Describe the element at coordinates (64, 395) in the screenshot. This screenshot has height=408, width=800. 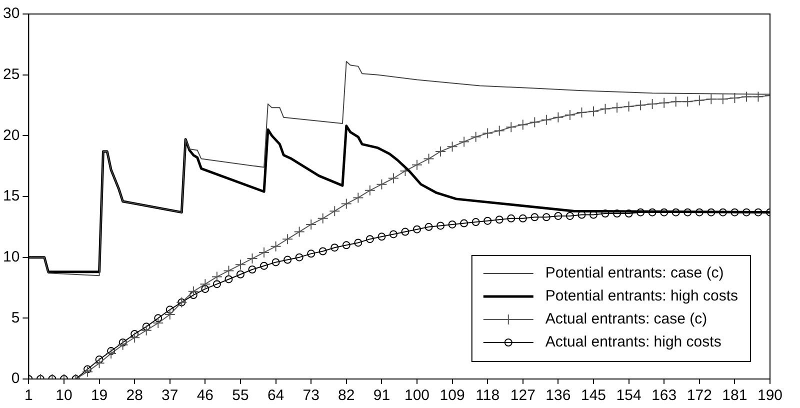
I see `x-tick-label: 10` at that location.